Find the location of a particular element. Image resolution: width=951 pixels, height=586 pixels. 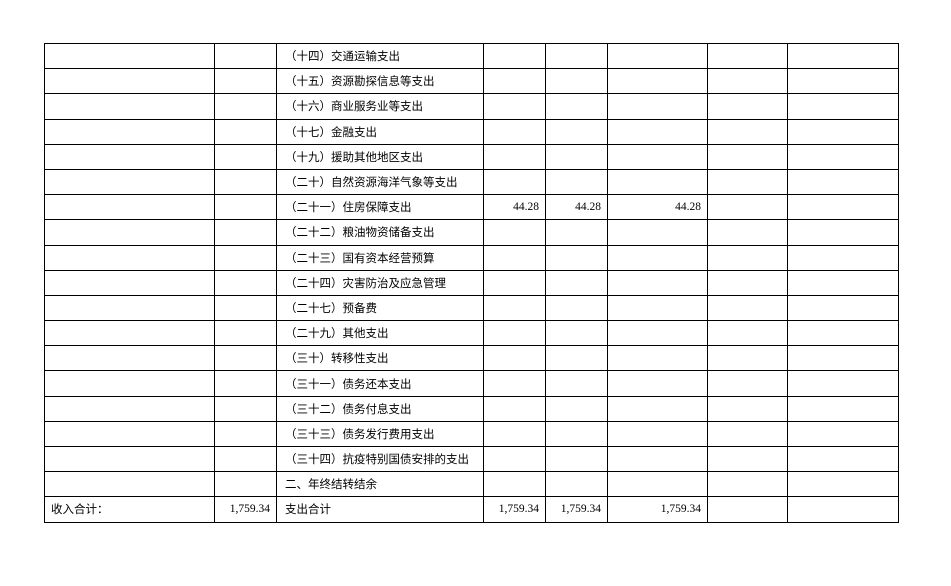

table-row: （十七）金融支出 is located at coordinates (471, 131).